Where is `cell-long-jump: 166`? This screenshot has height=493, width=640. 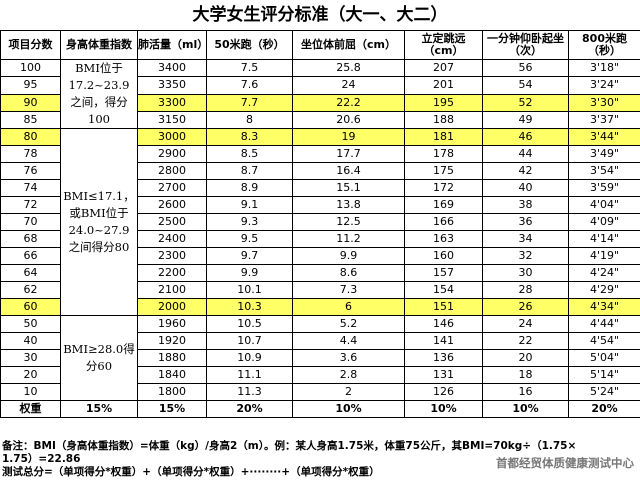
cell-long-jump: 166 is located at coordinates (443, 222).